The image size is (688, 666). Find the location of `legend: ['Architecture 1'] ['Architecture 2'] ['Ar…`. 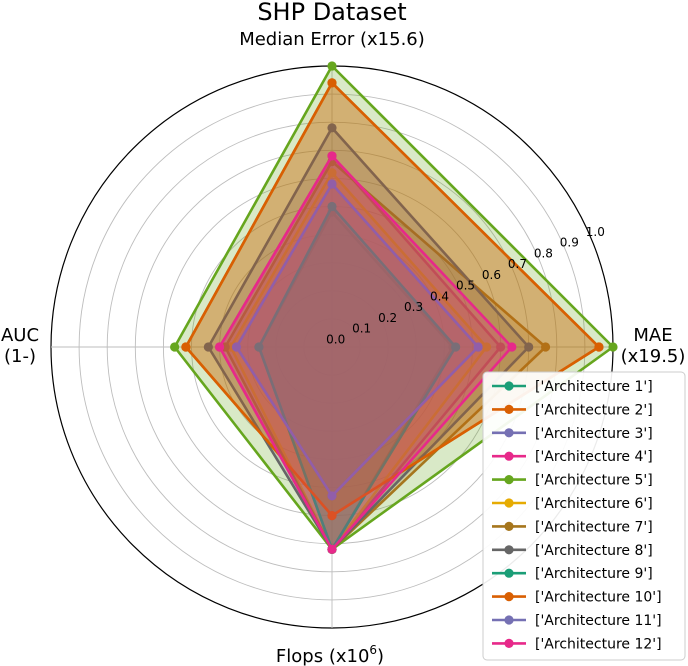

legend: ['Architecture 1'] ['Architecture 2'] ['Ar… is located at coordinates (584, 516).